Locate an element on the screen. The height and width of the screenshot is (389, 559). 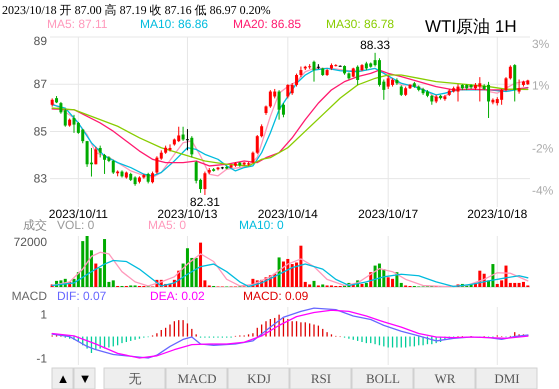
text: MACD is located at coordinates (197, 378).